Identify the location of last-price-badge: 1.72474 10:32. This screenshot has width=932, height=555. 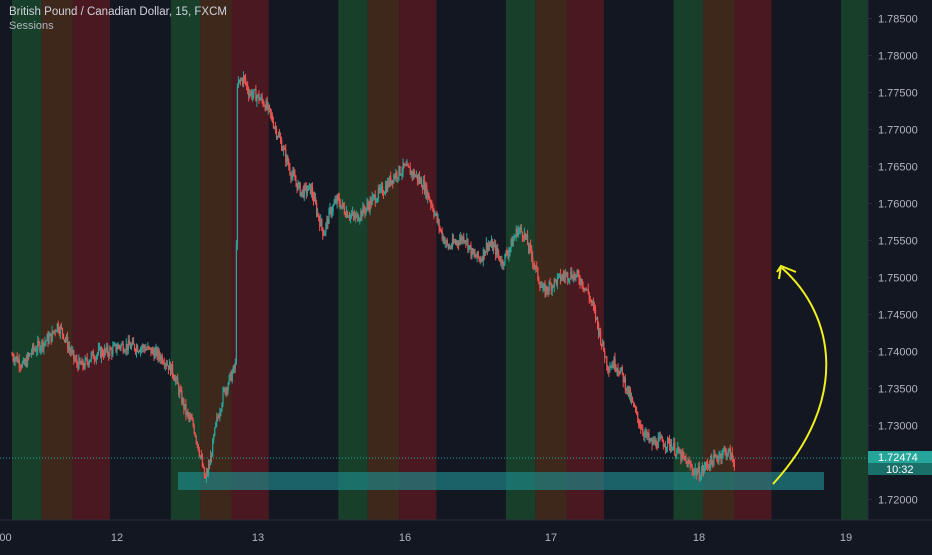
(900, 463).